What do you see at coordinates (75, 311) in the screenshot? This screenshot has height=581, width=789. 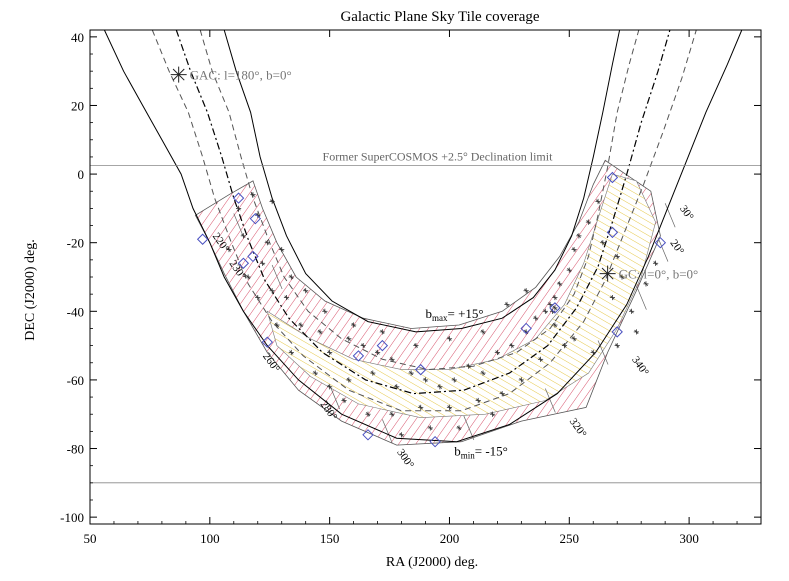 I see `y-tick-label: -40` at bounding box center [75, 311].